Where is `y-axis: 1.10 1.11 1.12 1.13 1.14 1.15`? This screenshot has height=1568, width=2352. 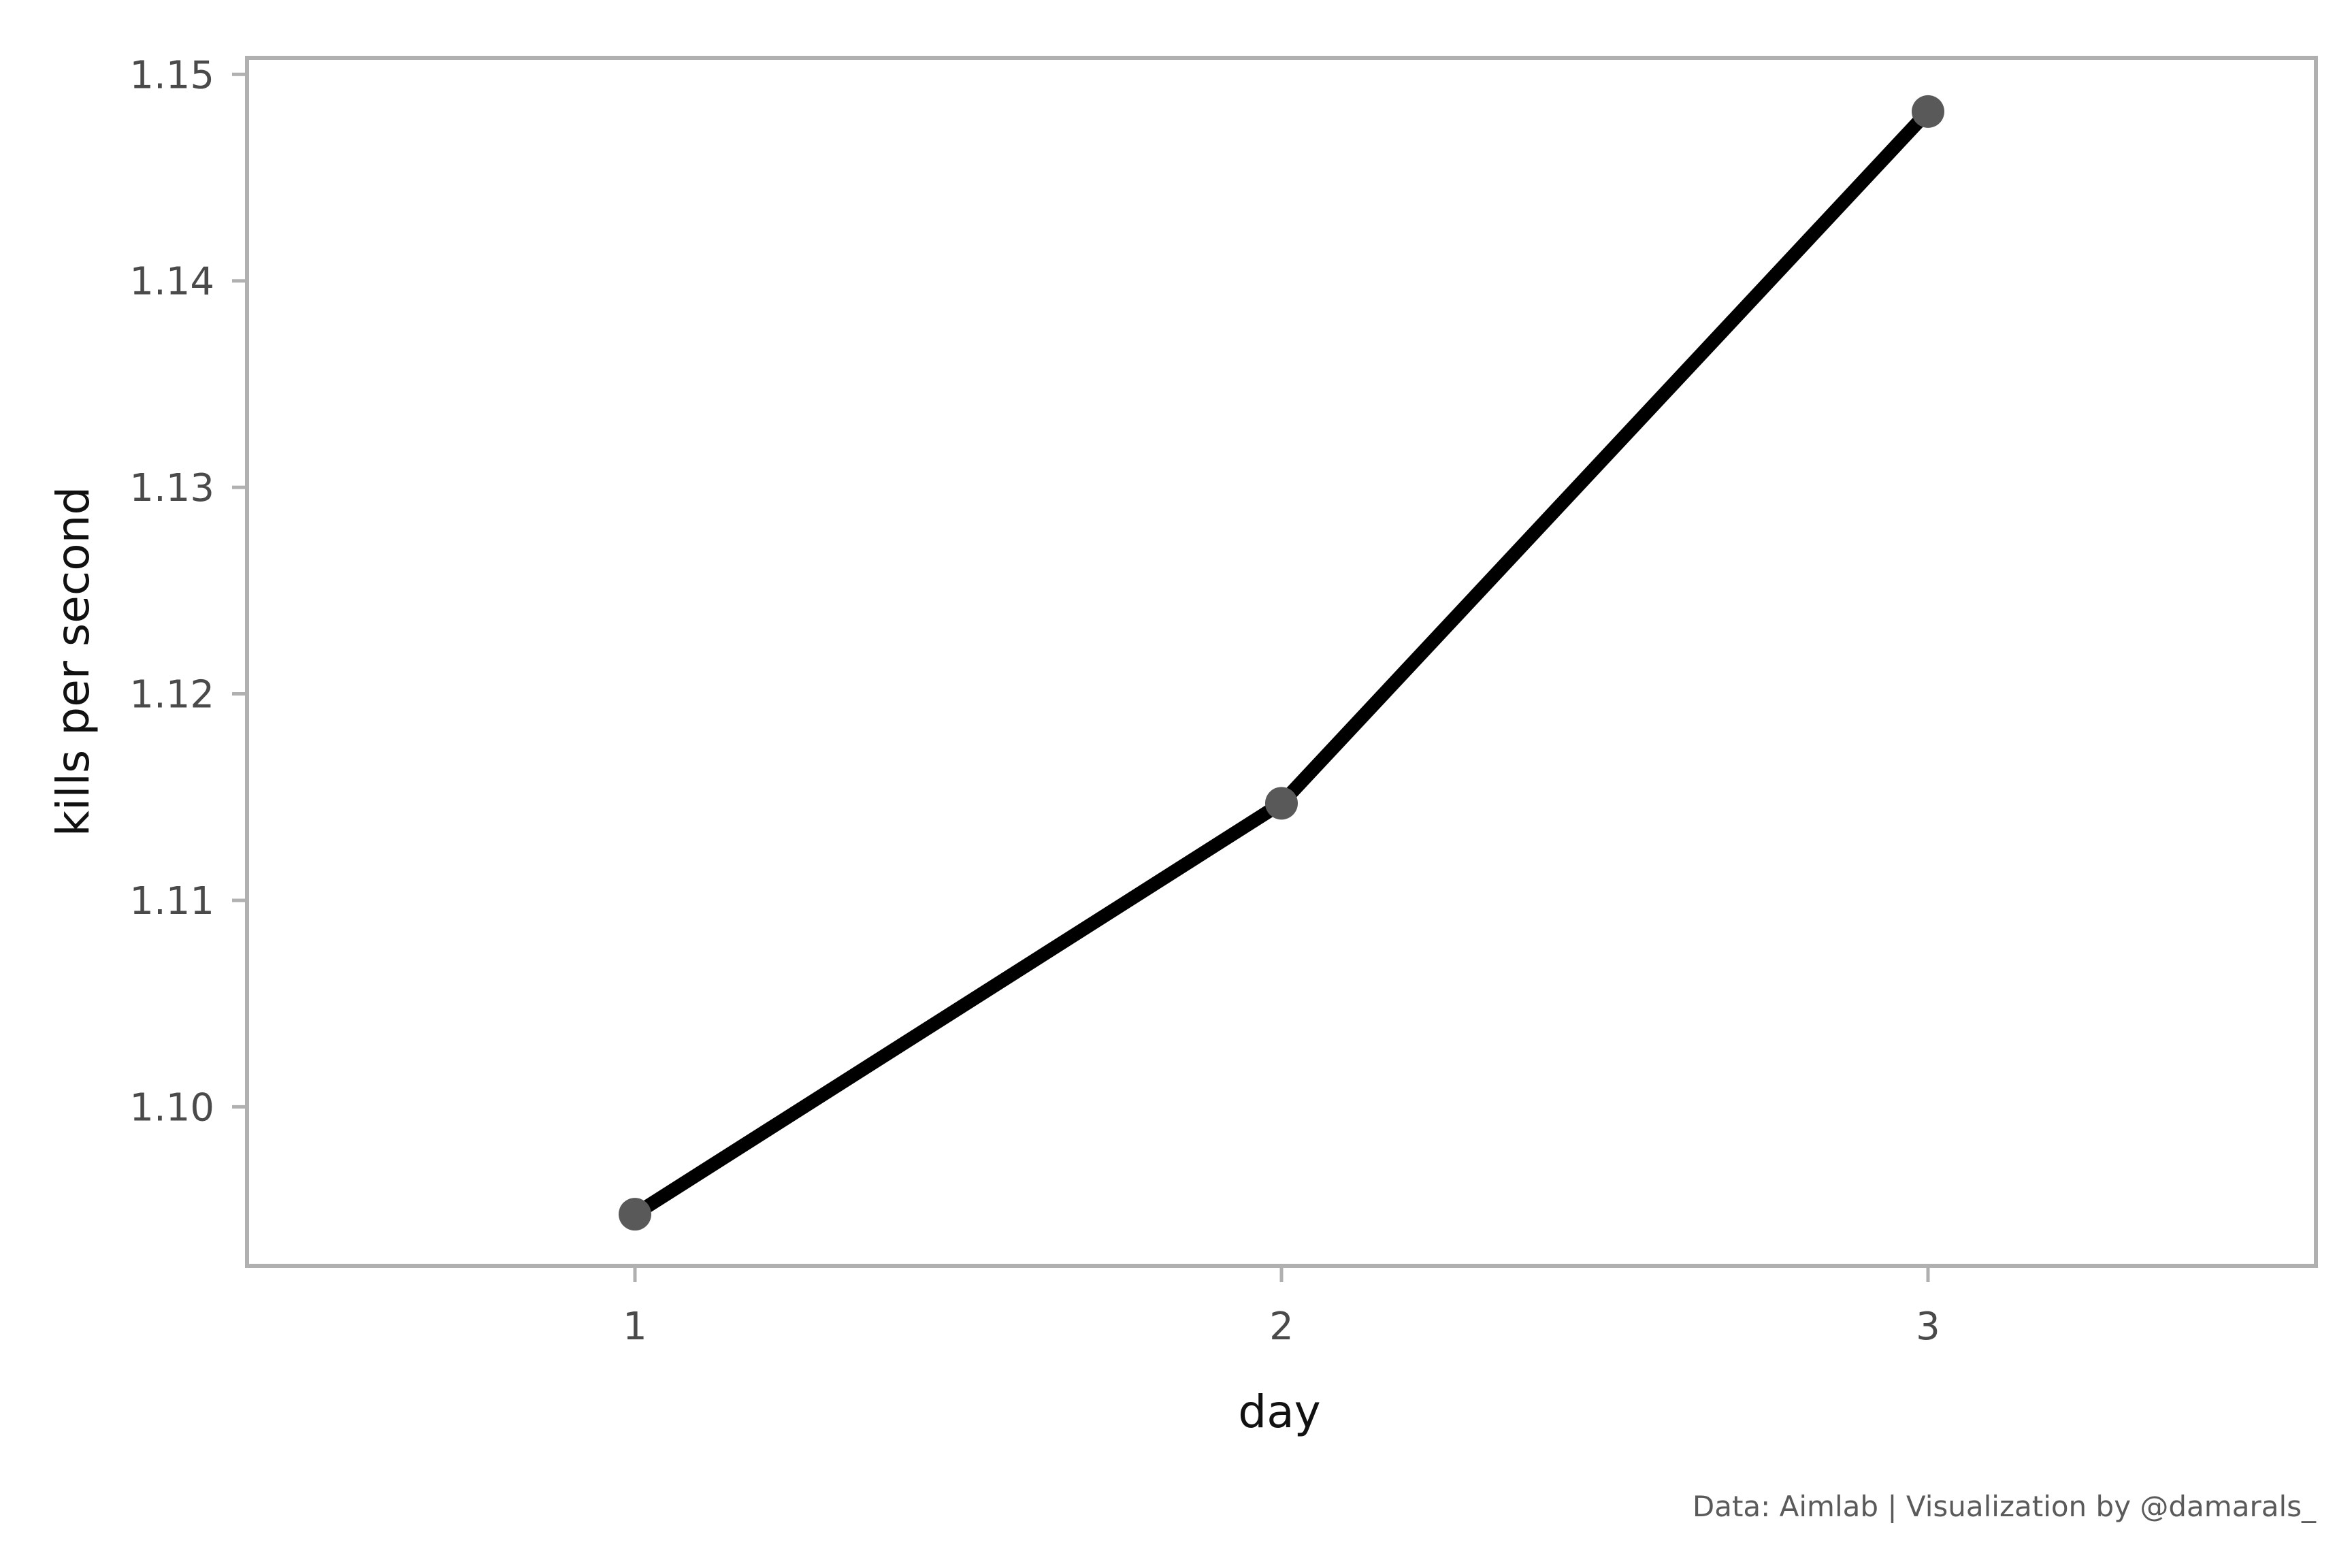 y-axis: 1.10 1.11 1.12 1.13 1.14 1.15 is located at coordinates (188, 592).